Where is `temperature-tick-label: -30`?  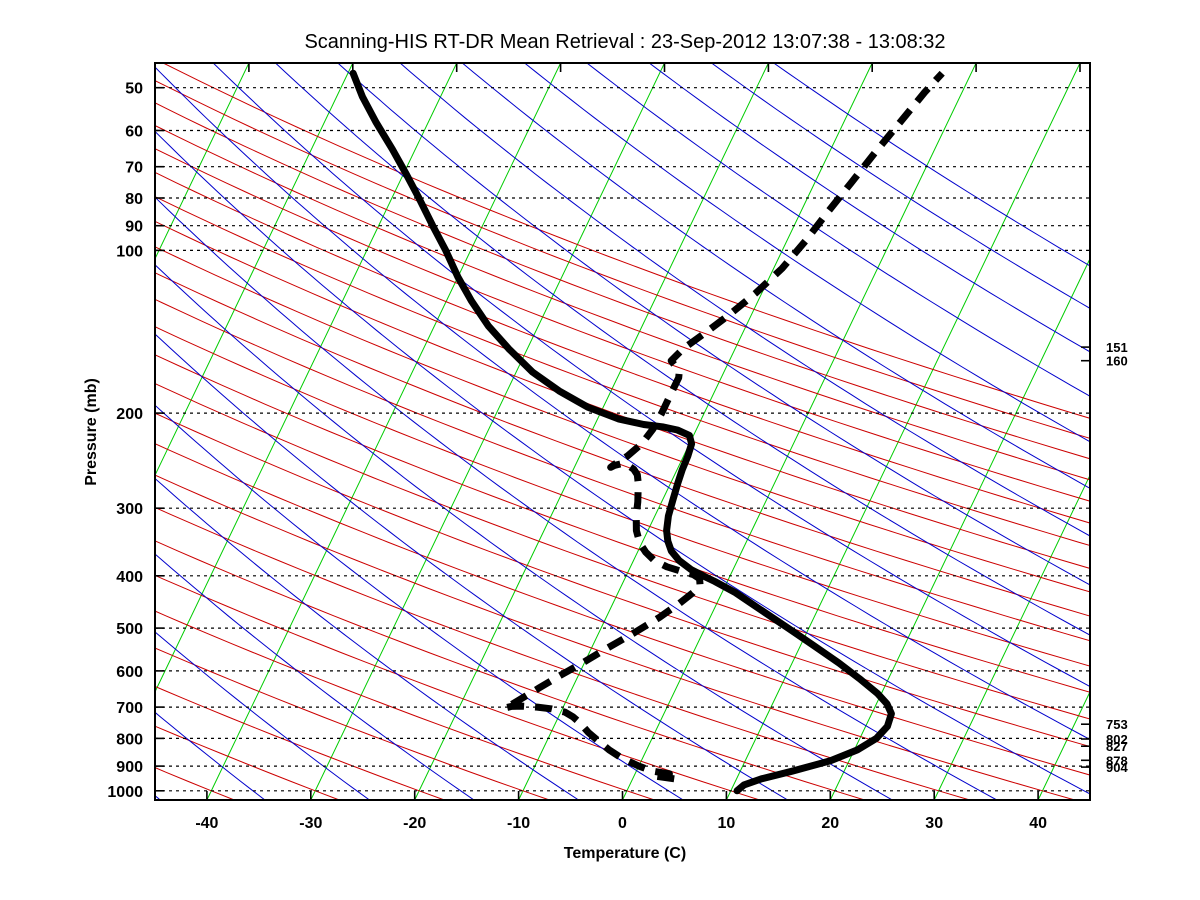 temperature-tick-label: -30 is located at coordinates (310, 823).